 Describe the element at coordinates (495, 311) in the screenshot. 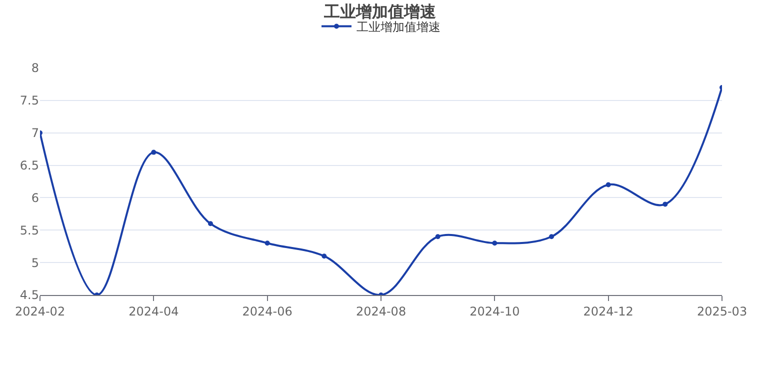

I see `x-tick-label: 2024-10` at that location.